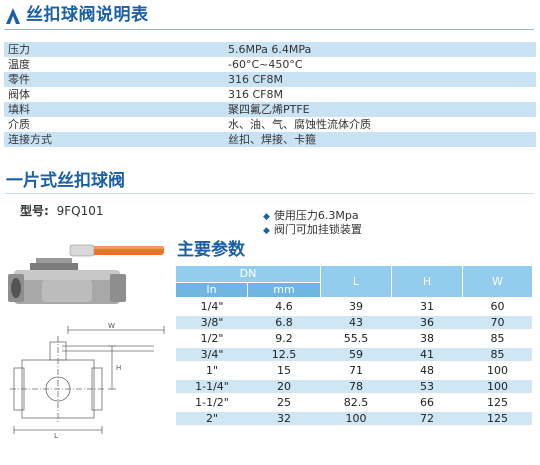  Describe the element at coordinates (284, 386) in the screenshot. I see `cell-mm: 20` at that location.